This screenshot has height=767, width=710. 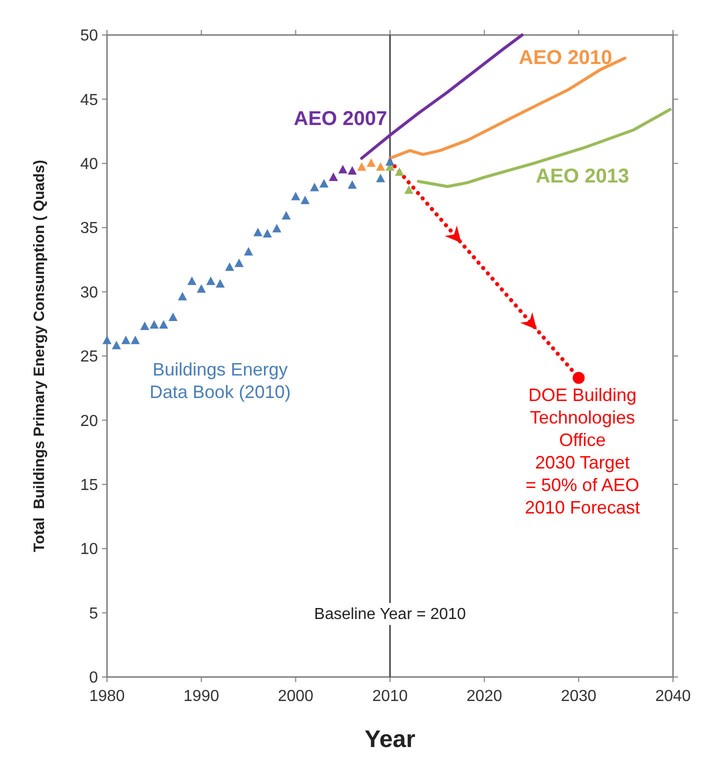 I want to click on x-tick-label: 2040, so click(x=673, y=696).